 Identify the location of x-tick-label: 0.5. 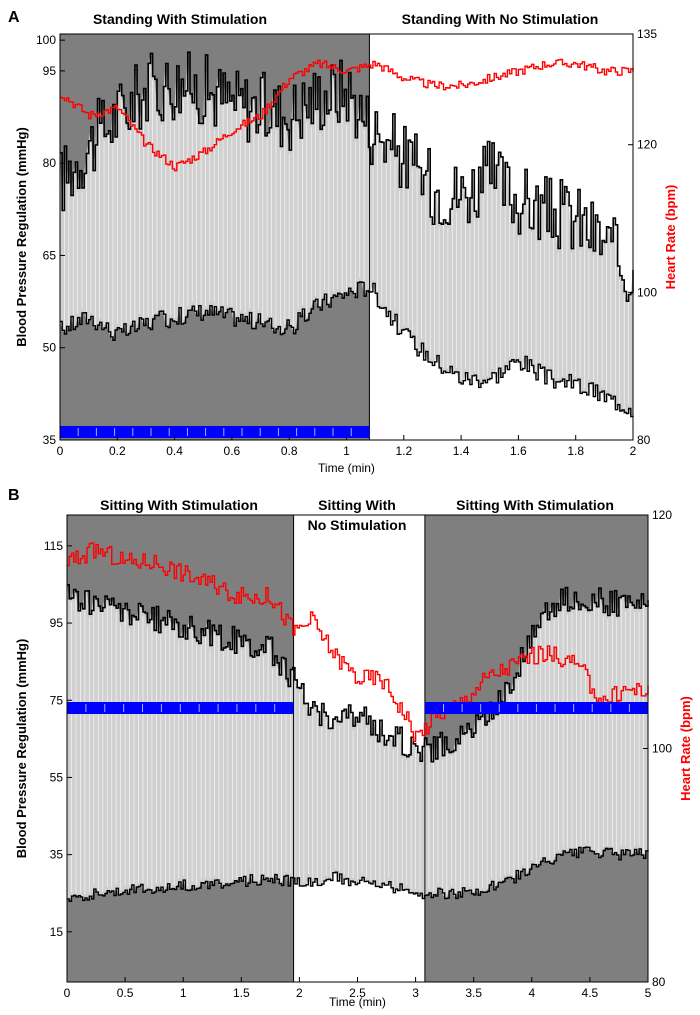
(125, 993).